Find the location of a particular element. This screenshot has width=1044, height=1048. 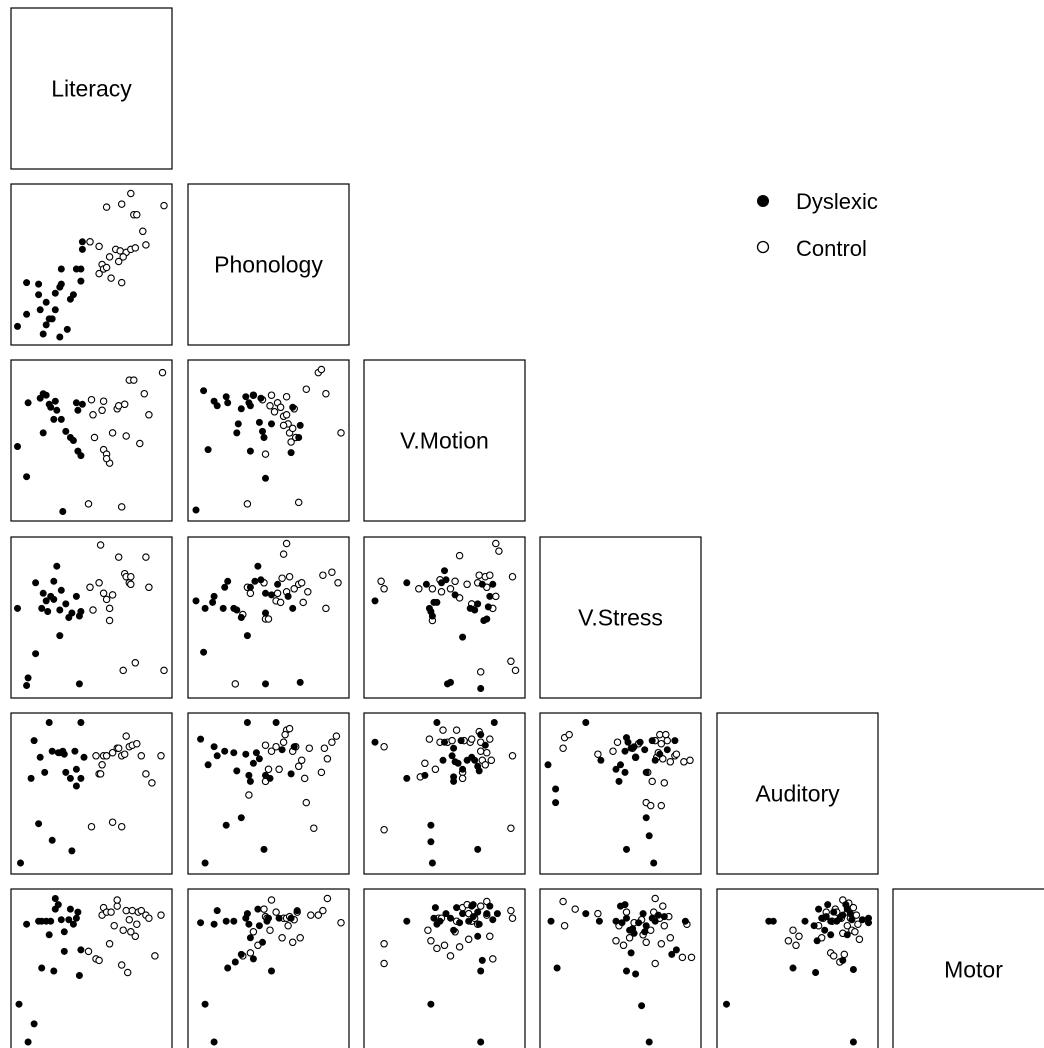

diag-label-motor: Motor is located at coordinates (973, 970).